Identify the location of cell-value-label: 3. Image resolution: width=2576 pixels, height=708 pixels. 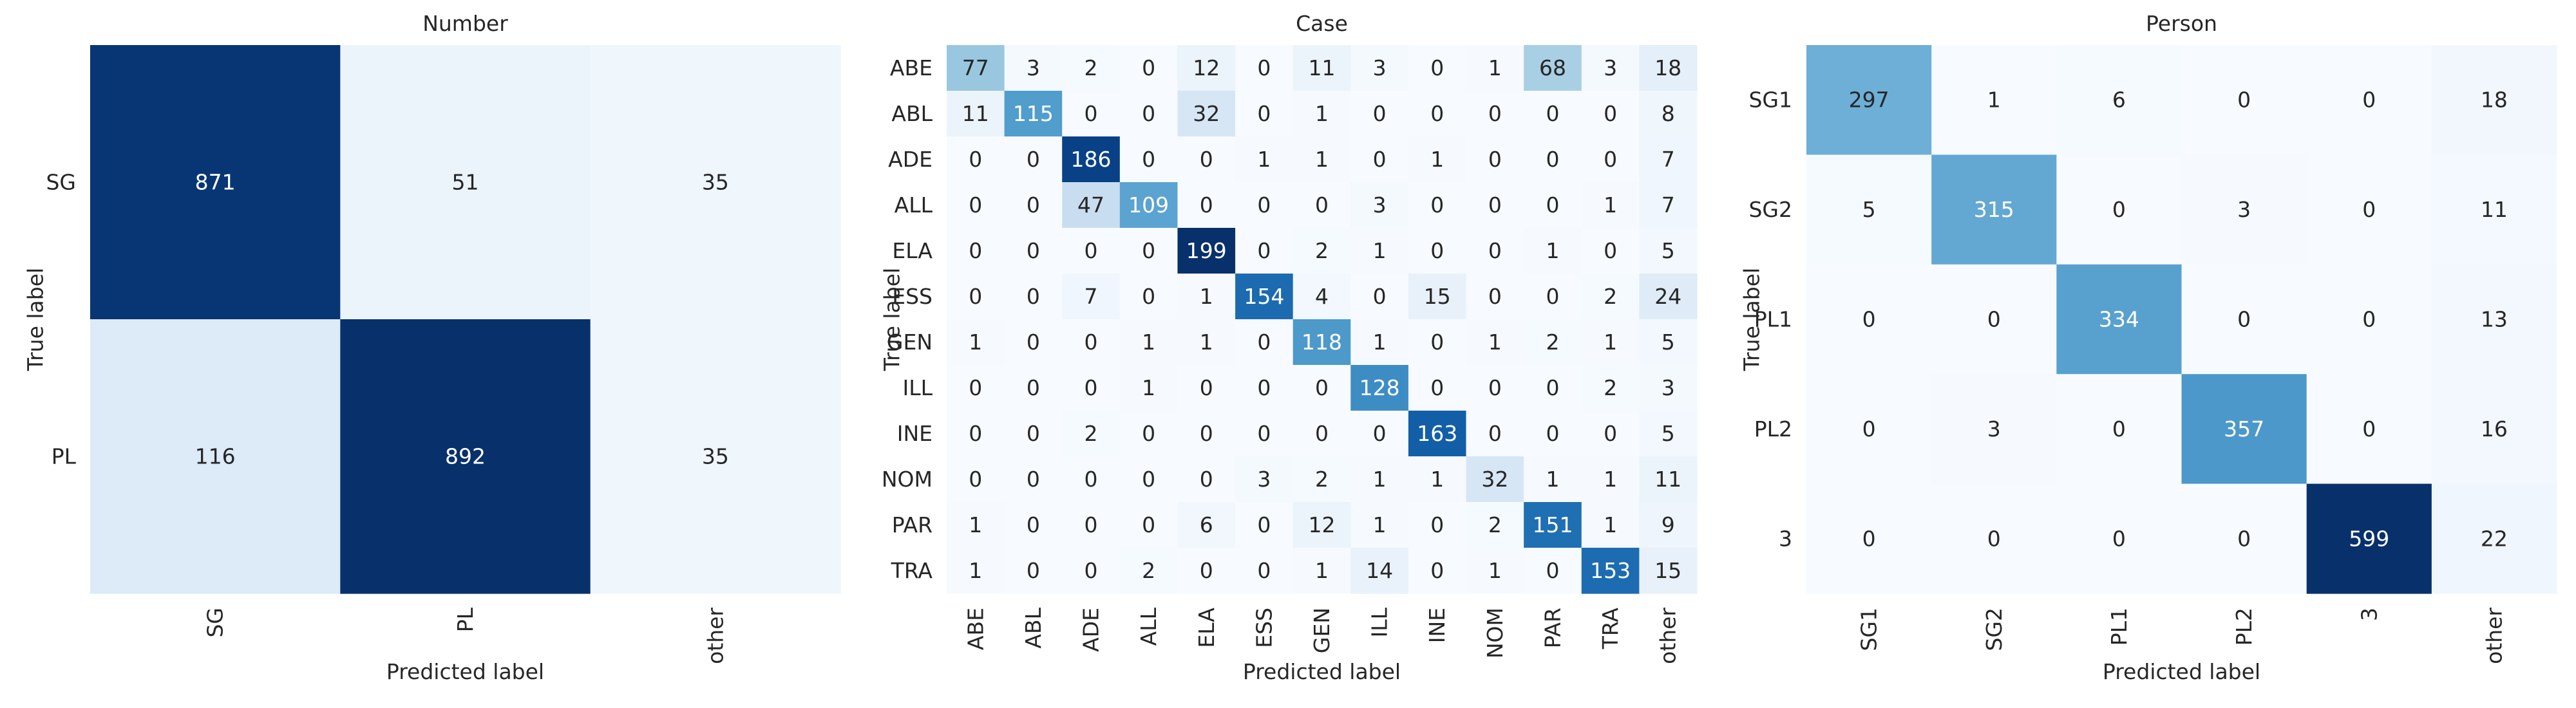
(1994, 429).